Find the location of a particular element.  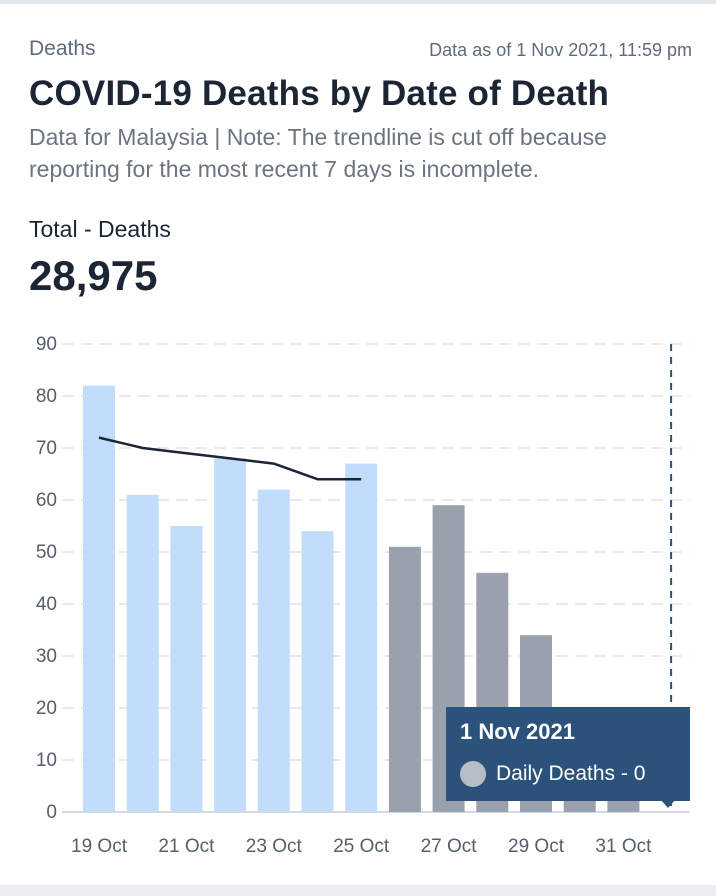

y-tick-label: 70 is located at coordinates (46, 448).